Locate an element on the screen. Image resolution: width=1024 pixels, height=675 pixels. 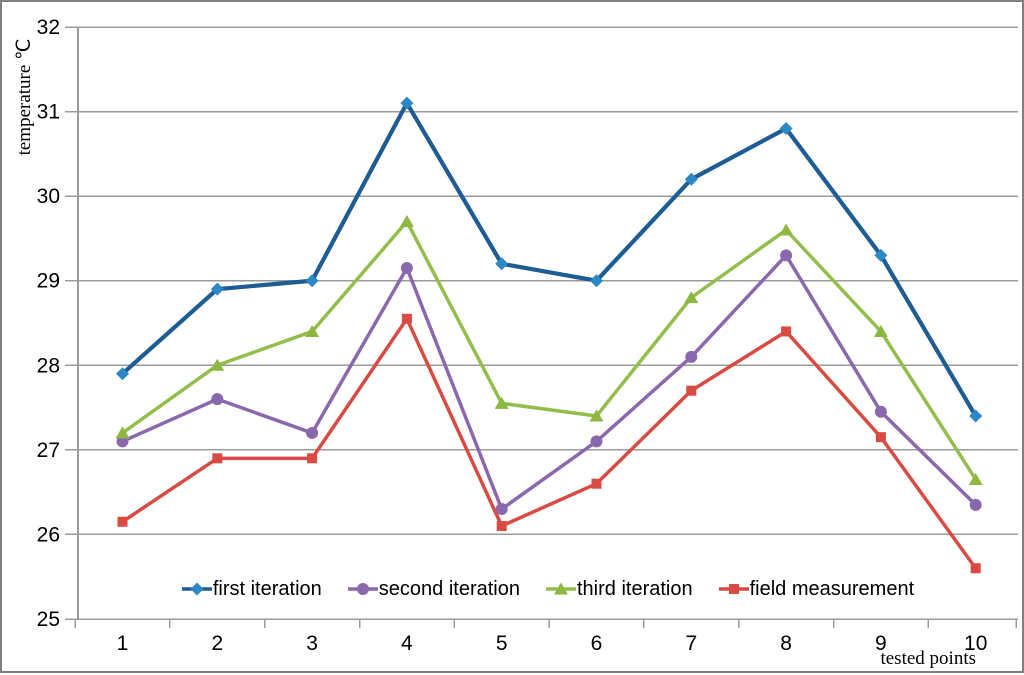
legend-marker-triangle-icon is located at coordinates (560, 588).